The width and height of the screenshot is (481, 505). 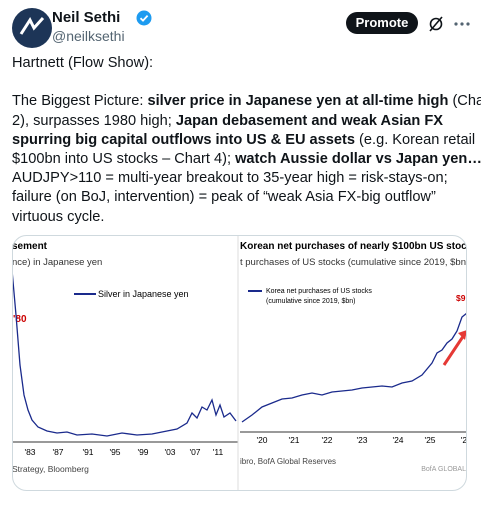 What do you see at coordinates (57, 452) in the screenshot?
I see `x-tick-label: '87` at bounding box center [57, 452].